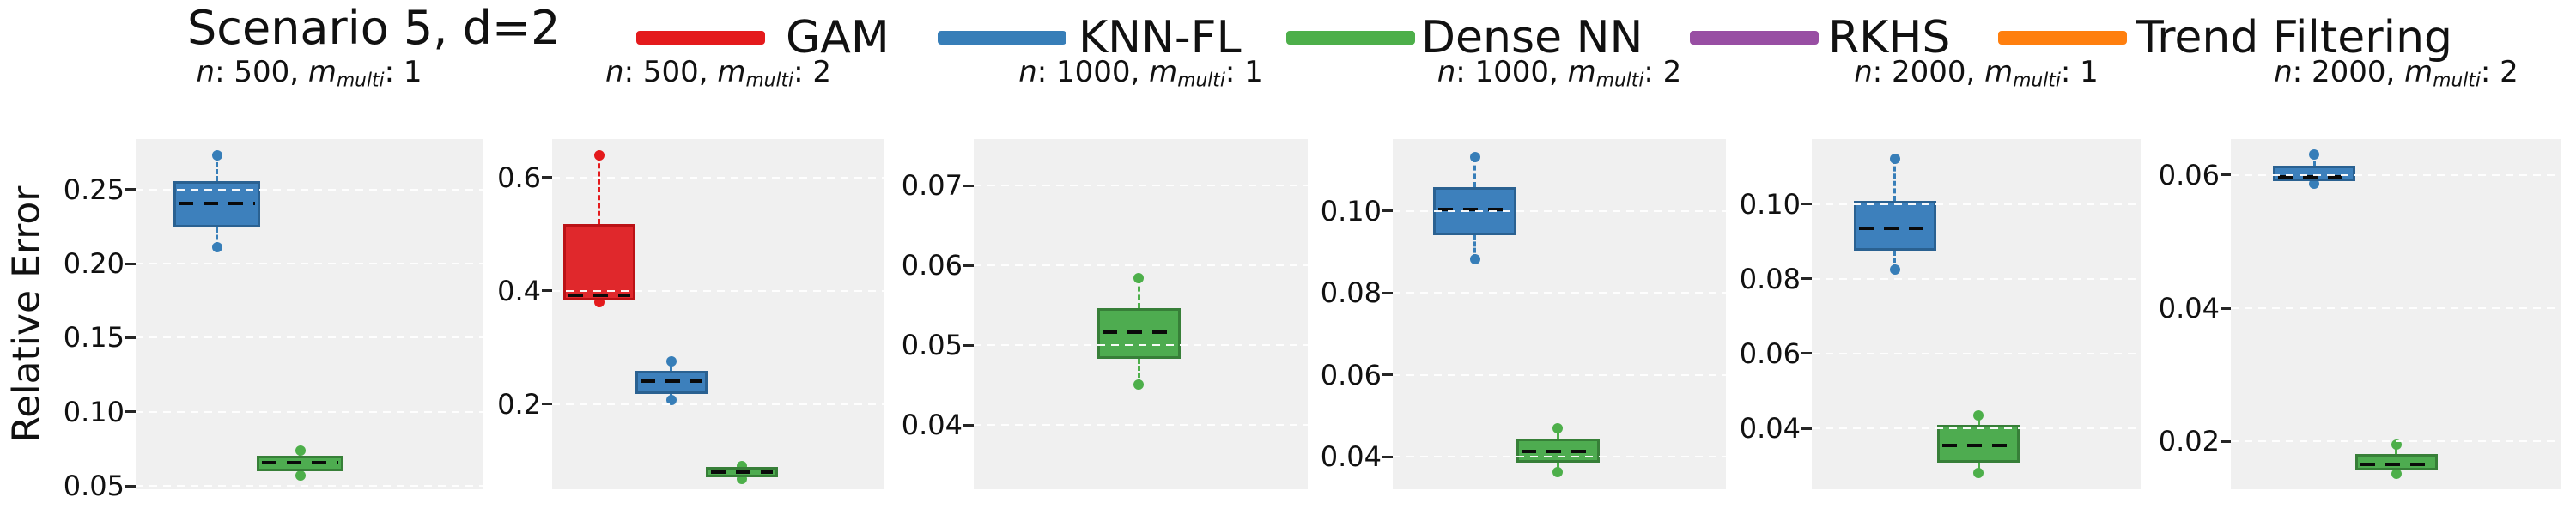 The height and width of the screenshot is (515, 2576). I want to click on y-tick-label: 0.07, so click(932, 186).